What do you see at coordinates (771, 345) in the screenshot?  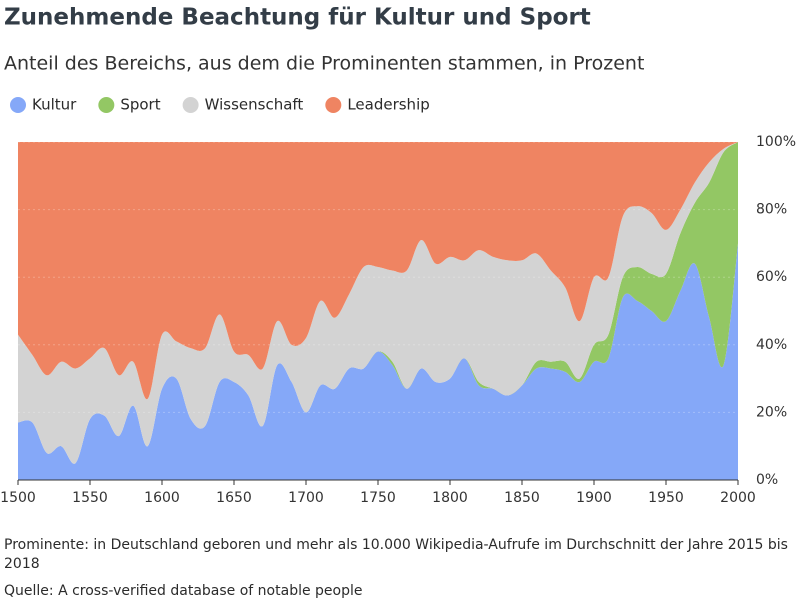 I see `y-tick-label: 40%` at bounding box center [771, 345].